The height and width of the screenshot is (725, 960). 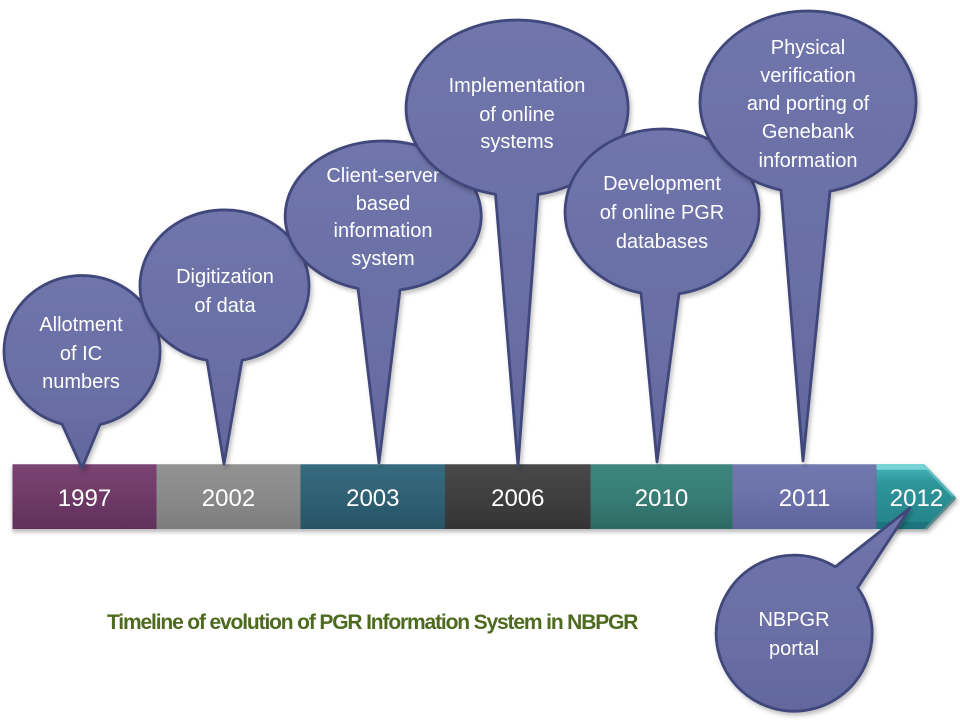 What do you see at coordinates (81, 325) in the screenshot?
I see `svg-text: Allotment` at bounding box center [81, 325].